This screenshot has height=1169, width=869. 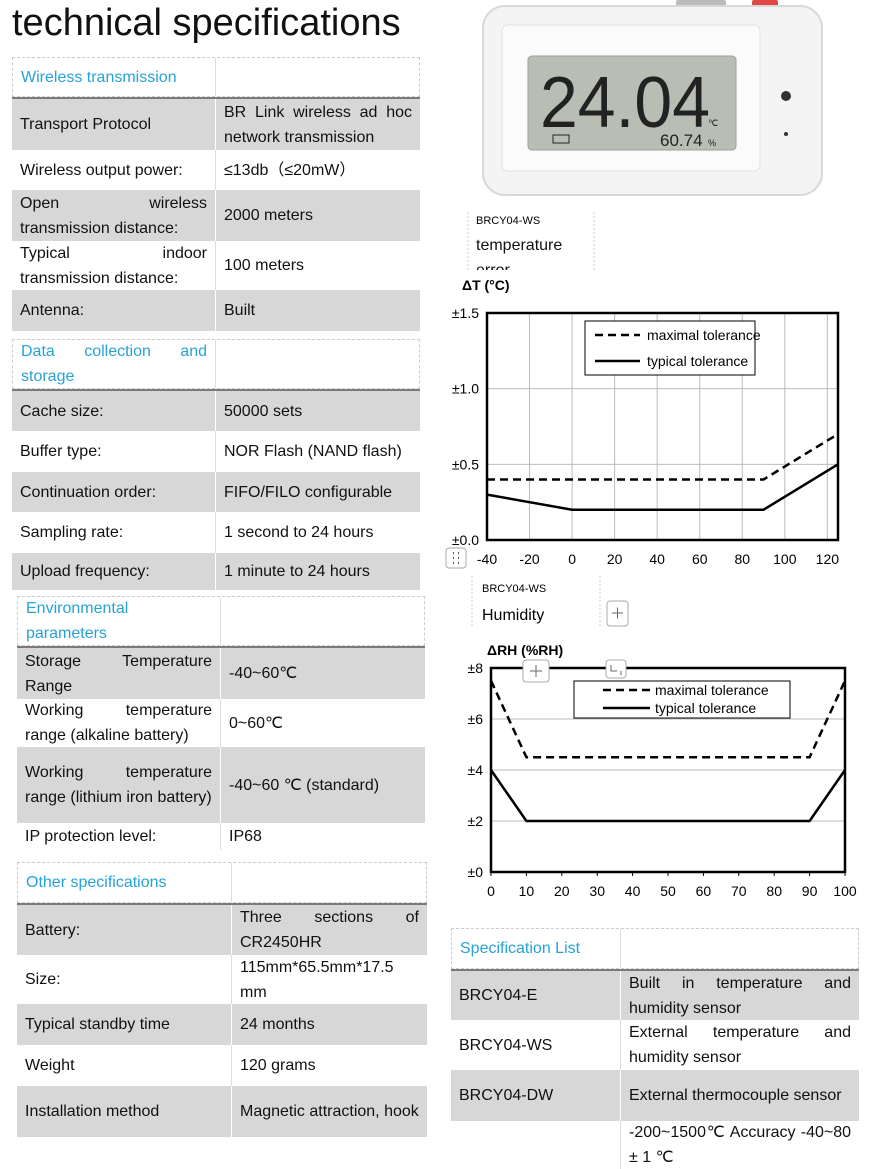 What do you see at coordinates (740, 1045) in the screenshot?
I see `table-cell: External temperature and humidity sensor` at bounding box center [740, 1045].